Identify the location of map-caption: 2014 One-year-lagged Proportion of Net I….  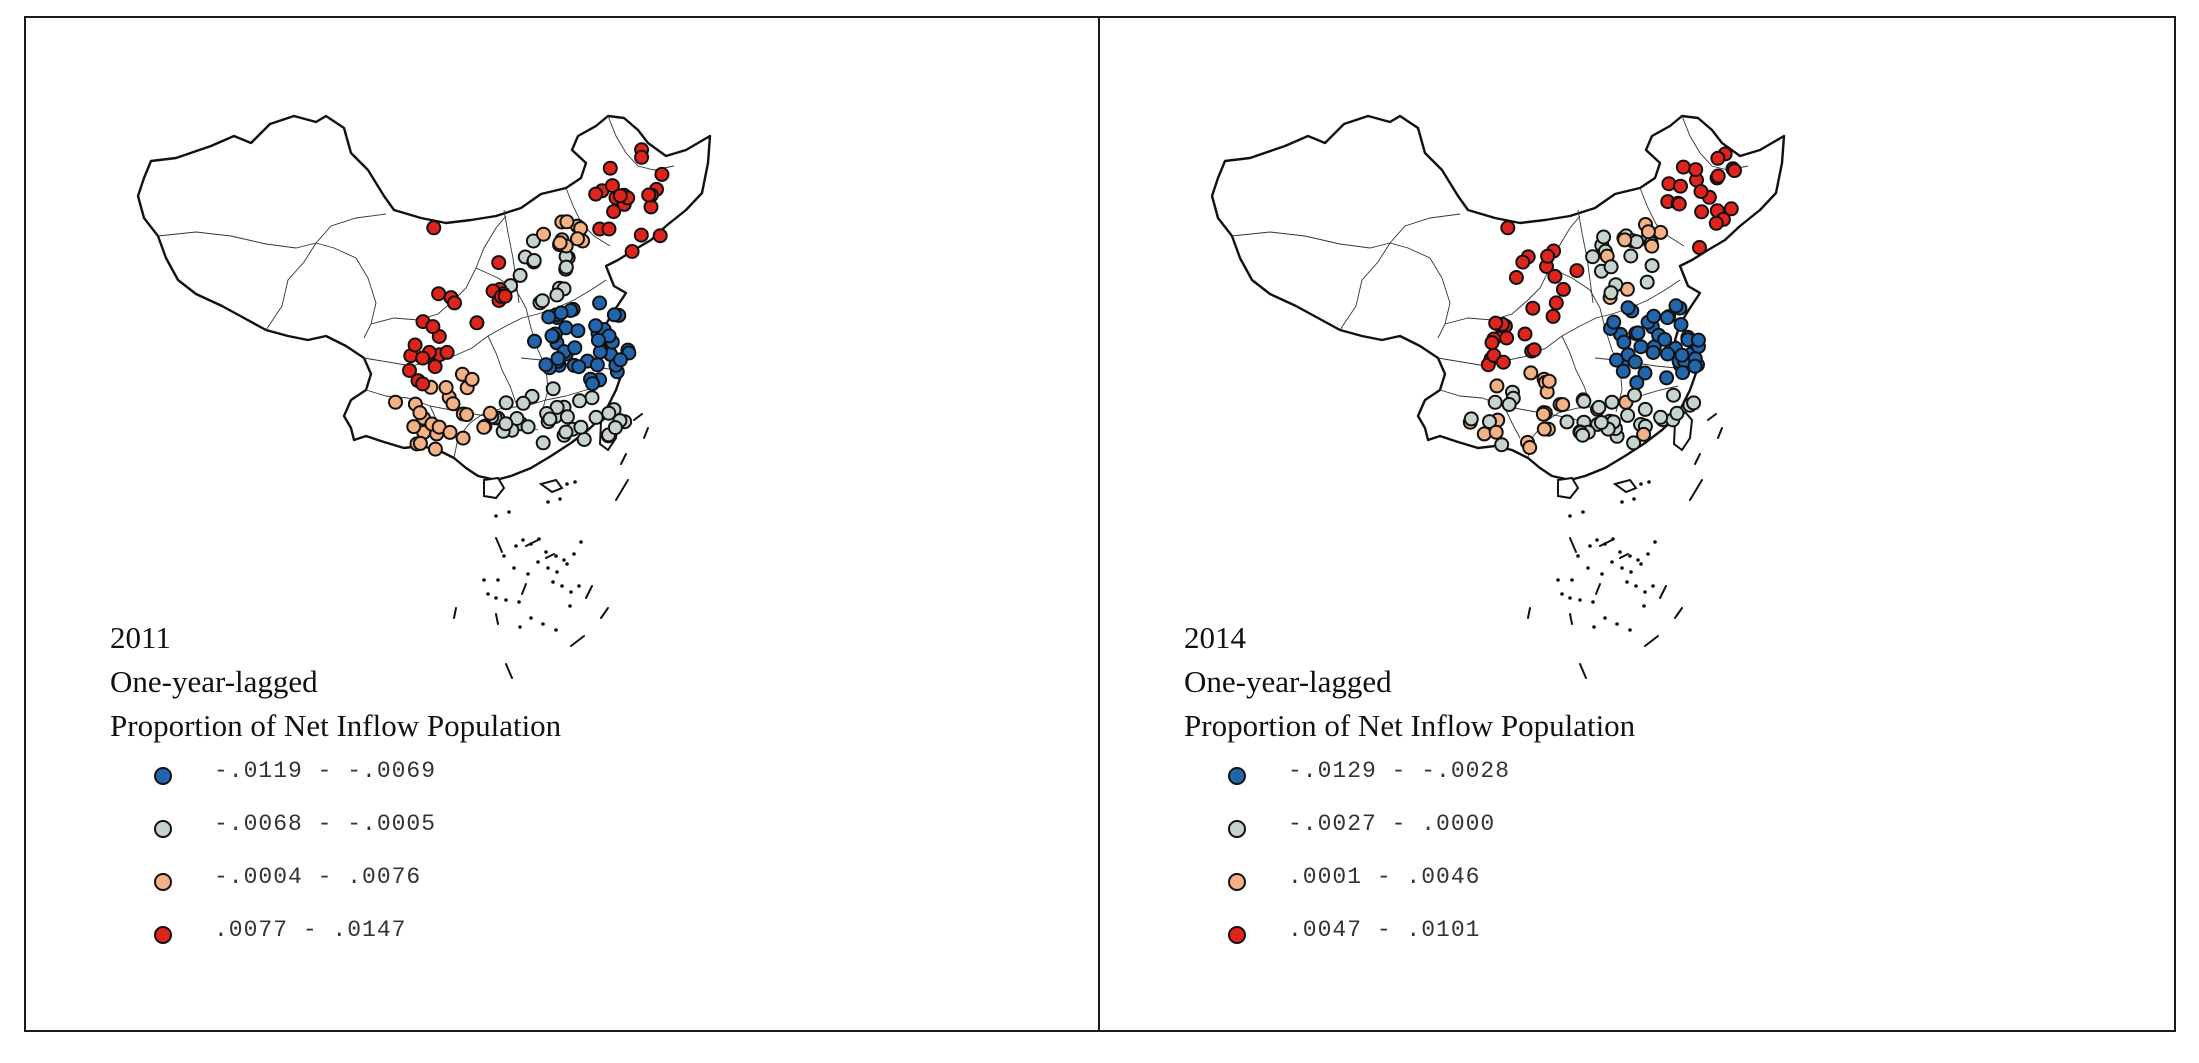
(1409, 682).